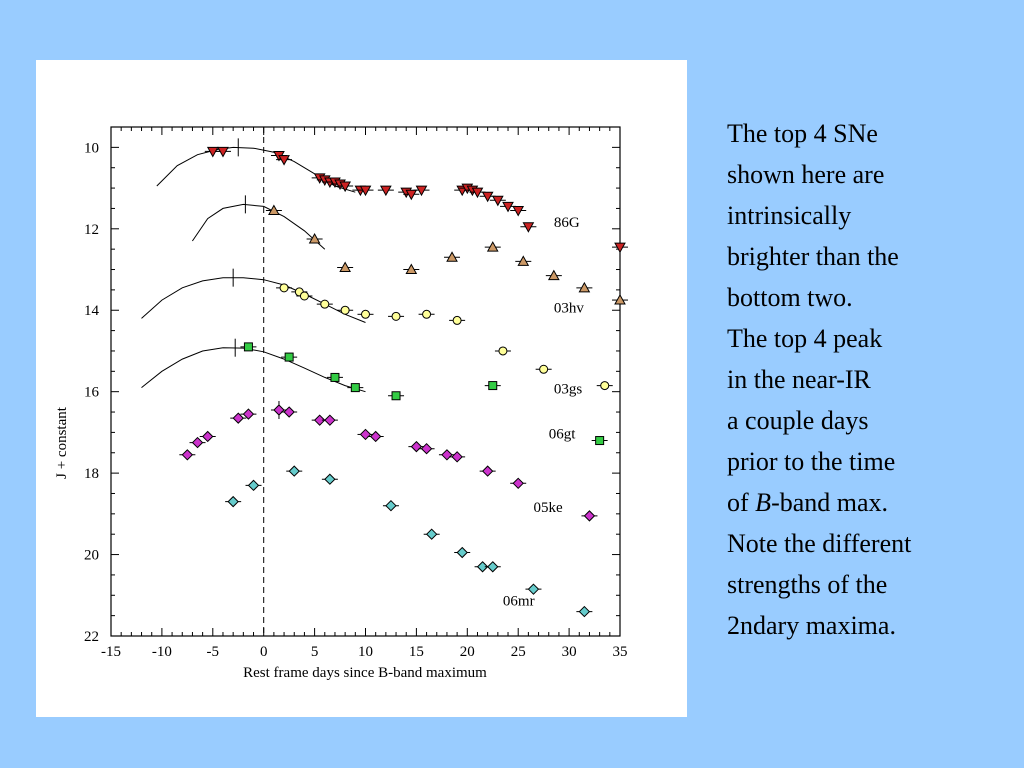 The height and width of the screenshot is (768, 1024). What do you see at coordinates (811, 461) in the screenshot?
I see `notes-line: prior to the time` at bounding box center [811, 461].